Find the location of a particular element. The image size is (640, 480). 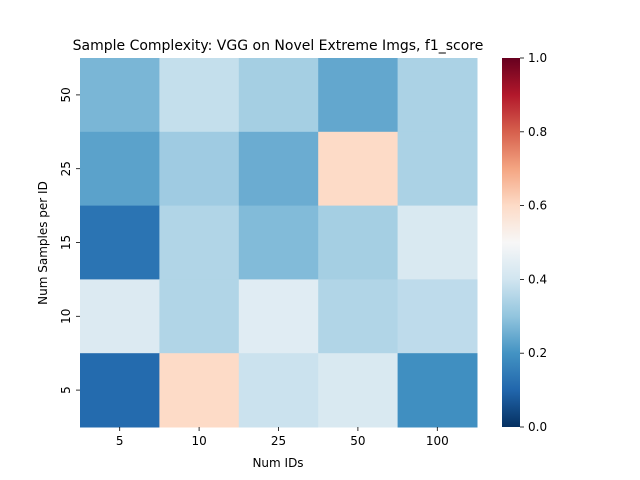

colorbar-tick-label: 0.2 is located at coordinates (537, 353).